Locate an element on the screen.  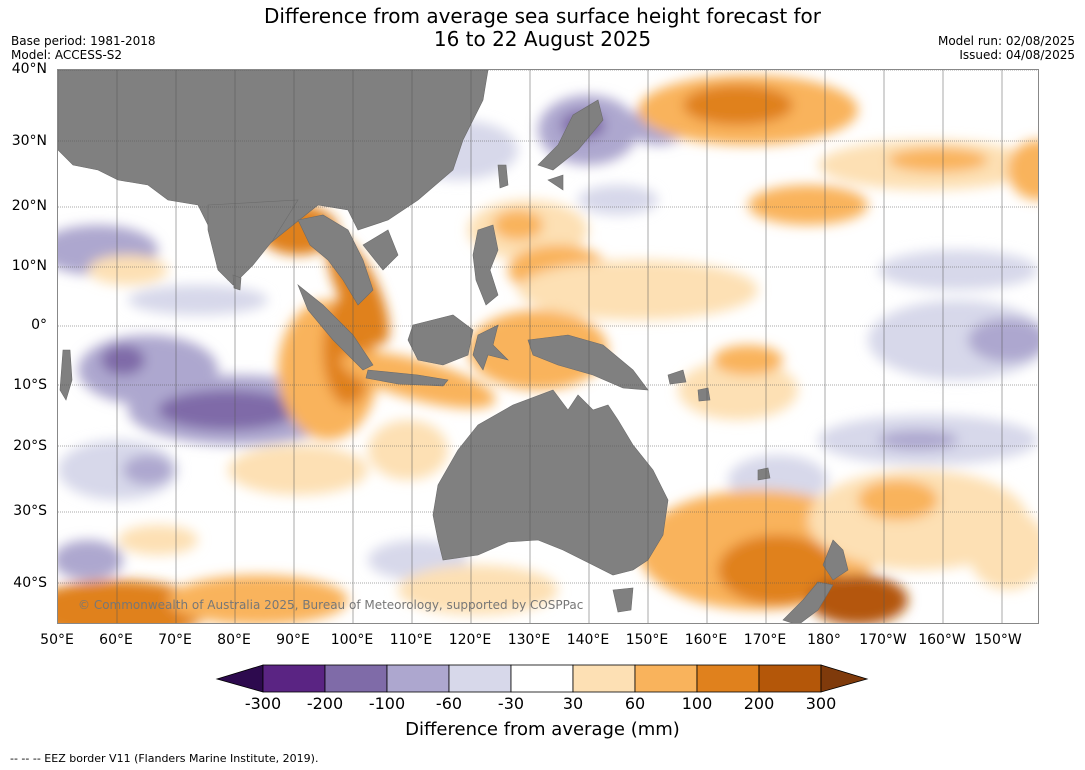
lon-label: 170°W is located at coordinates (883, 640).